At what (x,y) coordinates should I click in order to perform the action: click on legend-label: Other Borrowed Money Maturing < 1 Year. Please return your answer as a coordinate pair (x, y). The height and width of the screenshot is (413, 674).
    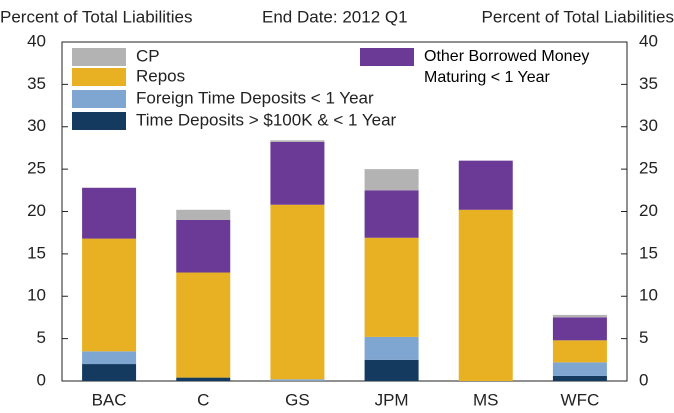
    Looking at the image, I should click on (507, 67).